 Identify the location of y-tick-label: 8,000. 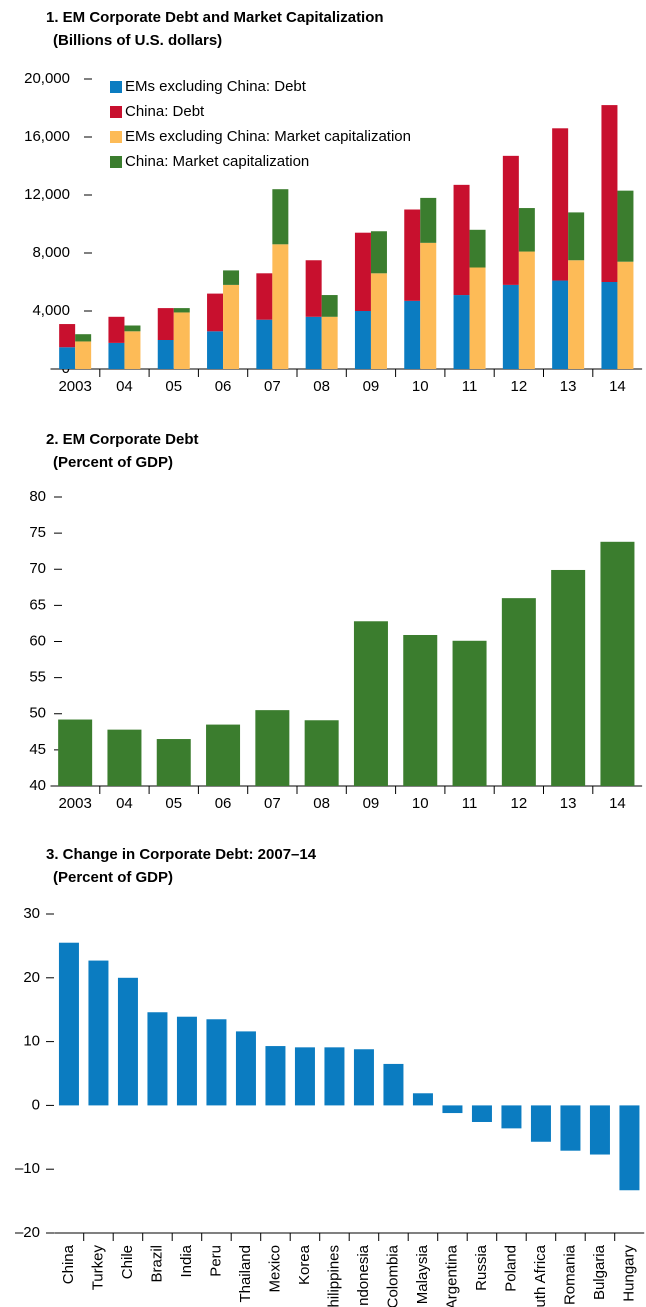
(51, 252).